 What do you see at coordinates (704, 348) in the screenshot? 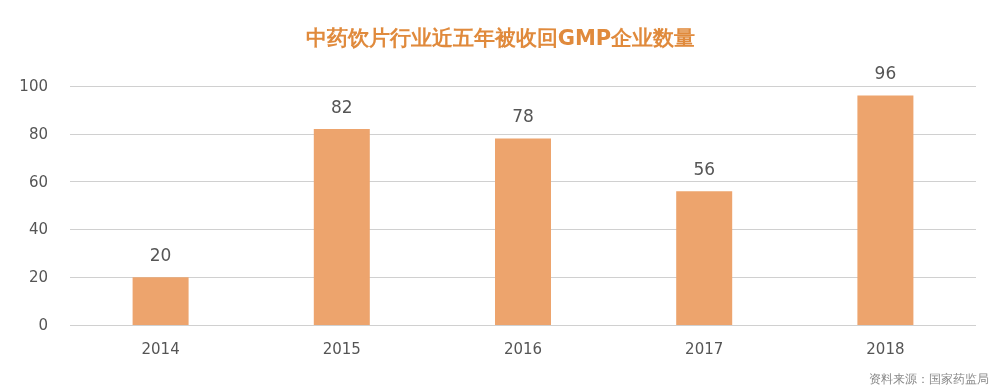
I see `x-tick-label: 2017` at bounding box center [704, 348].